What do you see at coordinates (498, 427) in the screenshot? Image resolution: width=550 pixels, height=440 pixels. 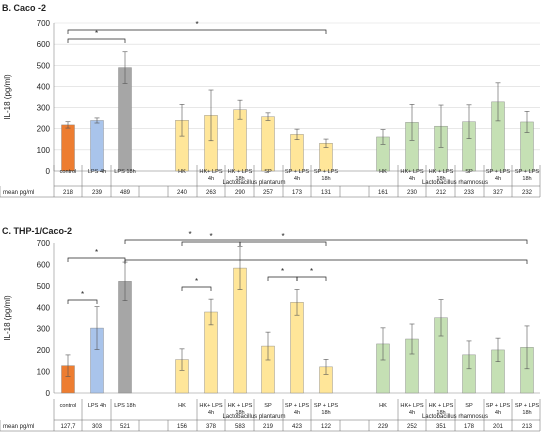 I see `row-value: 201` at bounding box center [498, 427].